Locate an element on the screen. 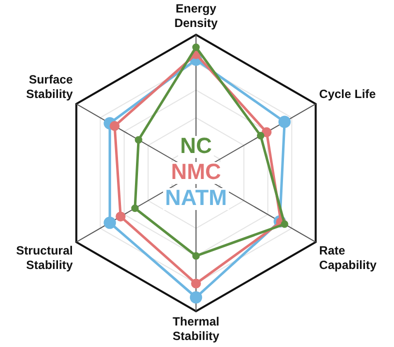 This screenshot has height=347, width=394. spoke-label: Structural Stability is located at coordinates (45, 258).